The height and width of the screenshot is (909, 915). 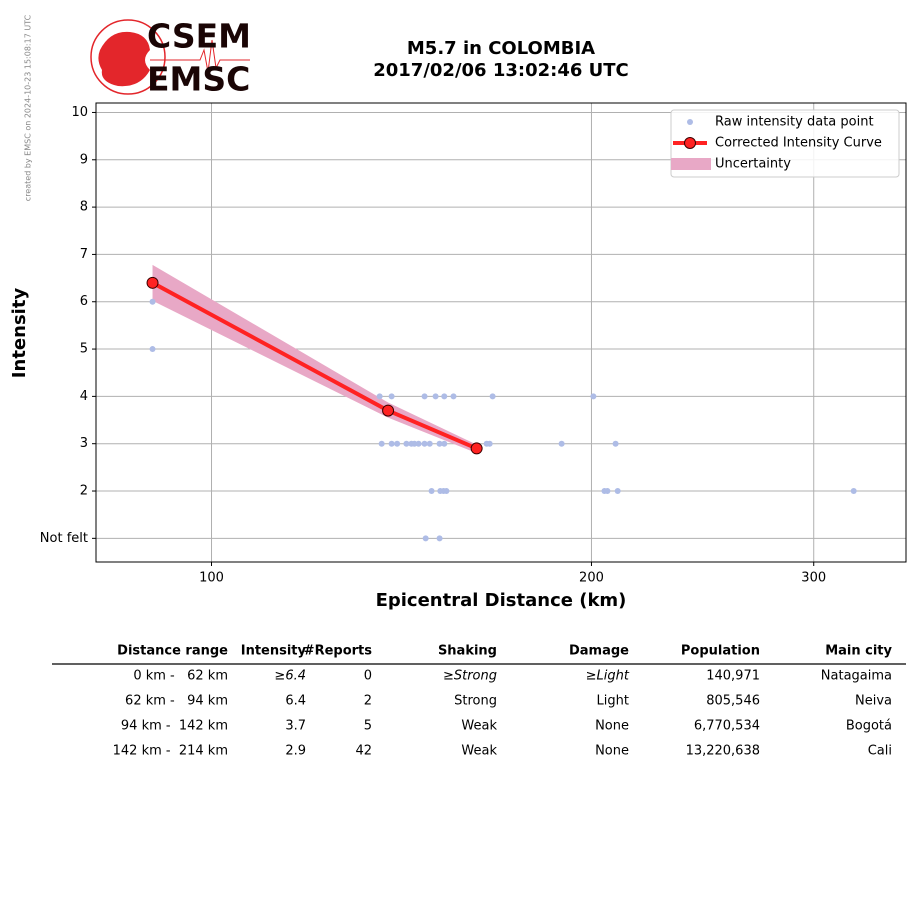 I want to click on table-cell: 140,971, so click(x=733, y=676).